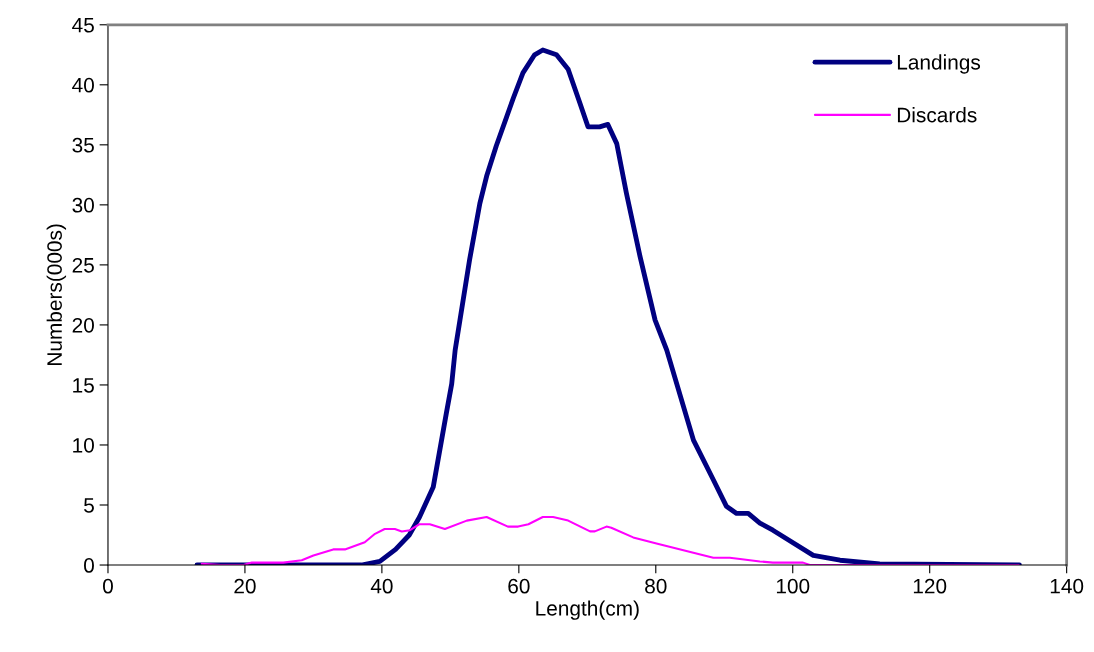 This screenshot has height=652, width=1094. What do you see at coordinates (656, 586) in the screenshot?
I see `x-tick-label: 80` at bounding box center [656, 586].